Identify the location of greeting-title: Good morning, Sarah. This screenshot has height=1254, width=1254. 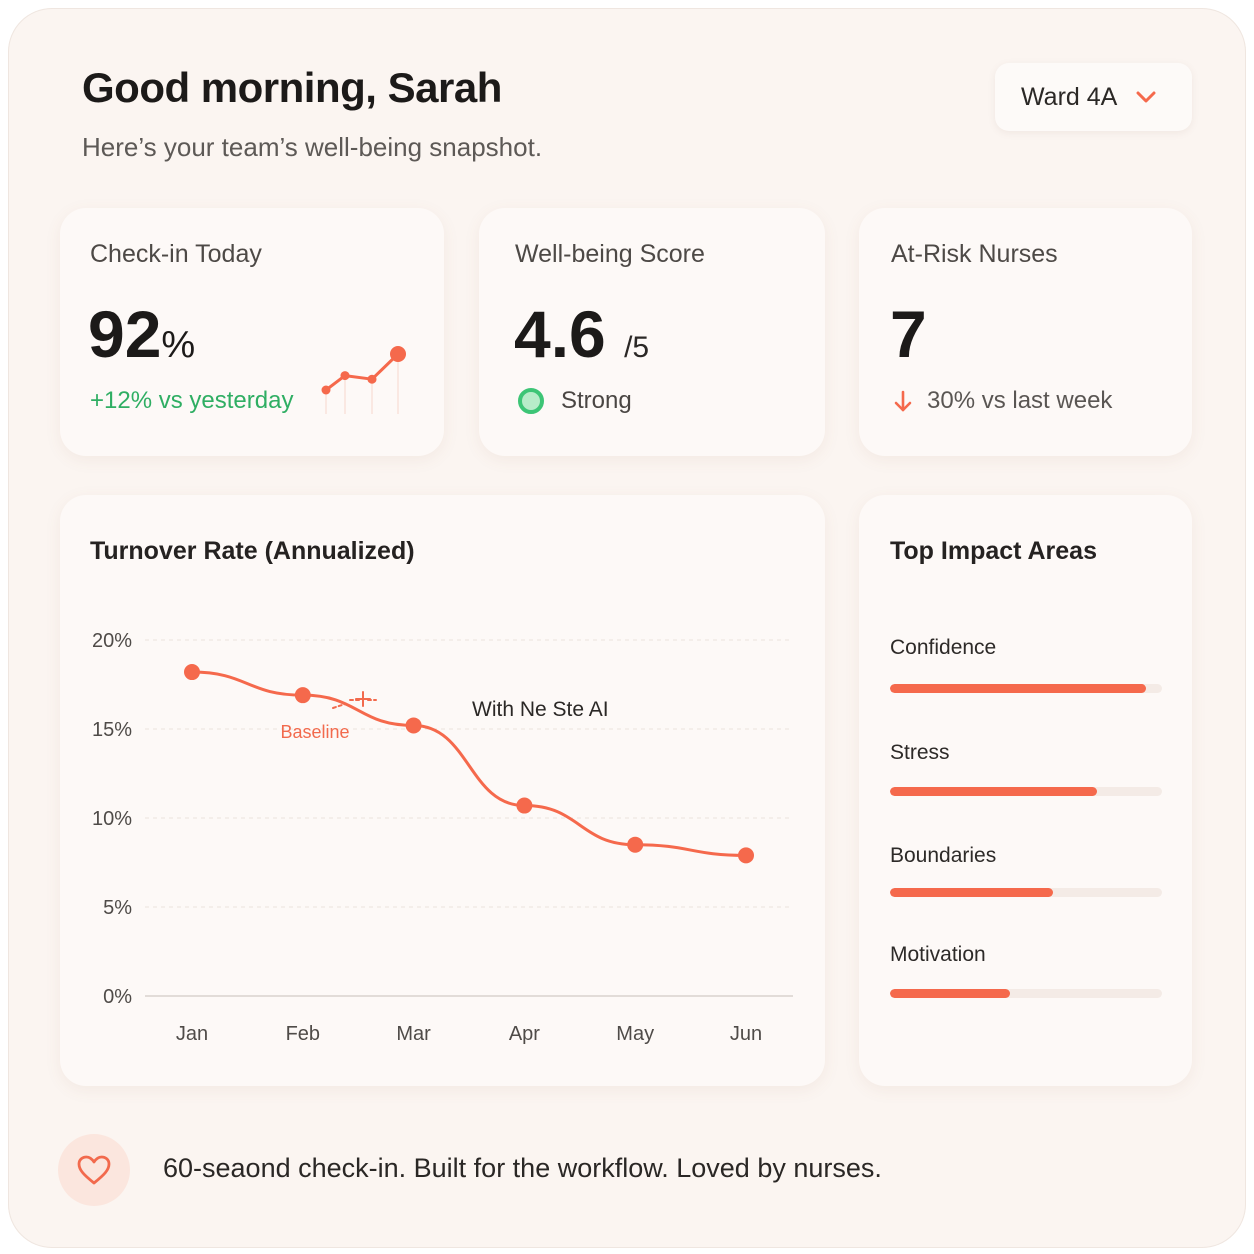
(292, 87).